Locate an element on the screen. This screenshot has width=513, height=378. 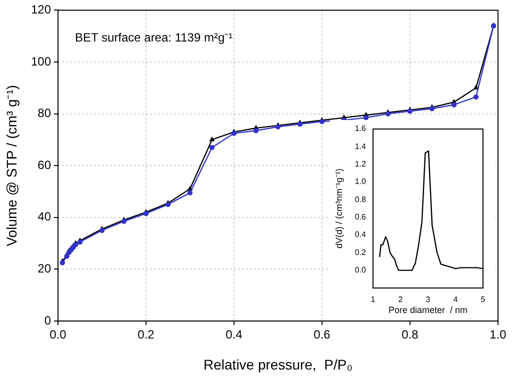
x-tick-label: 0.2 is located at coordinates (146, 335).